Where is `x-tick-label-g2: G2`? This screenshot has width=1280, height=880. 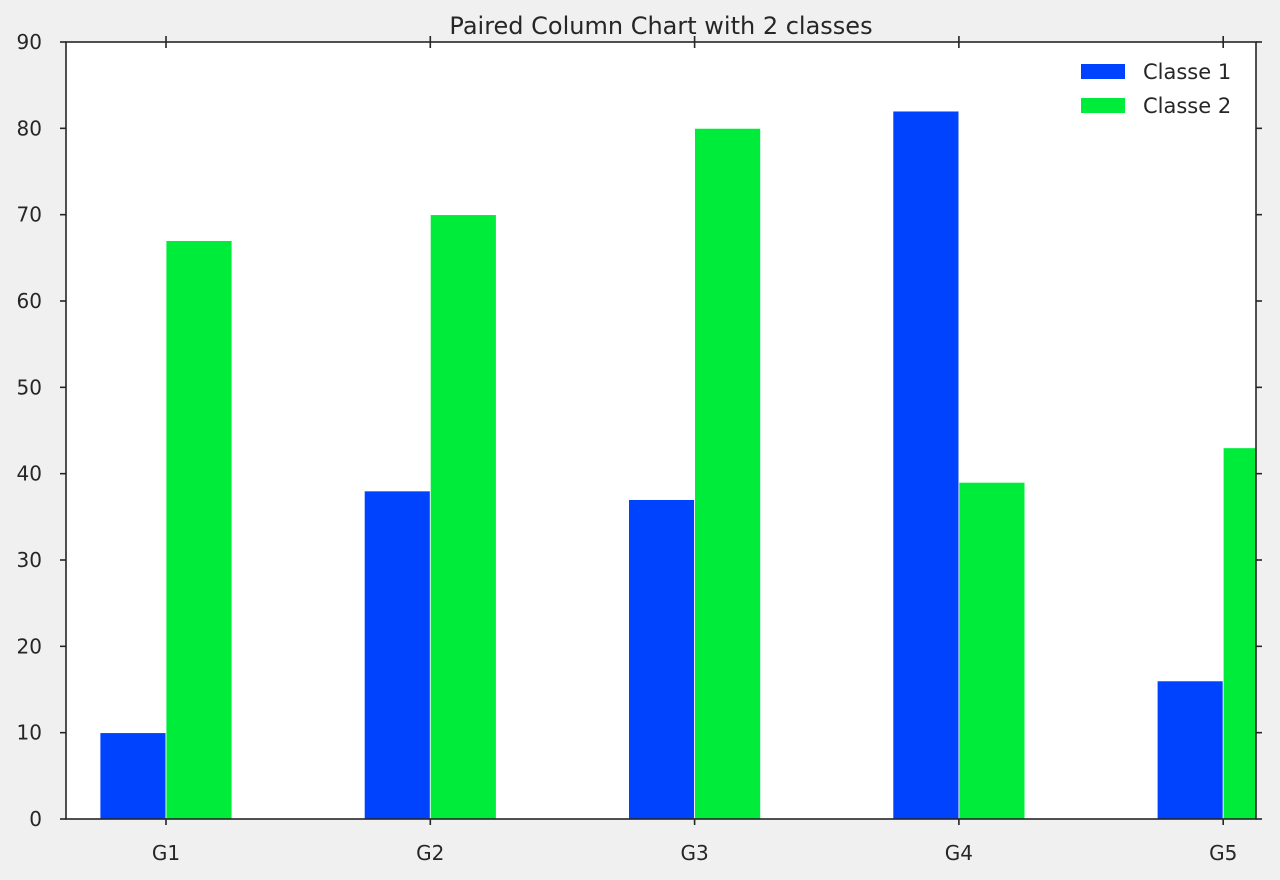
x-tick-label-g2: G2 is located at coordinates (430, 853).